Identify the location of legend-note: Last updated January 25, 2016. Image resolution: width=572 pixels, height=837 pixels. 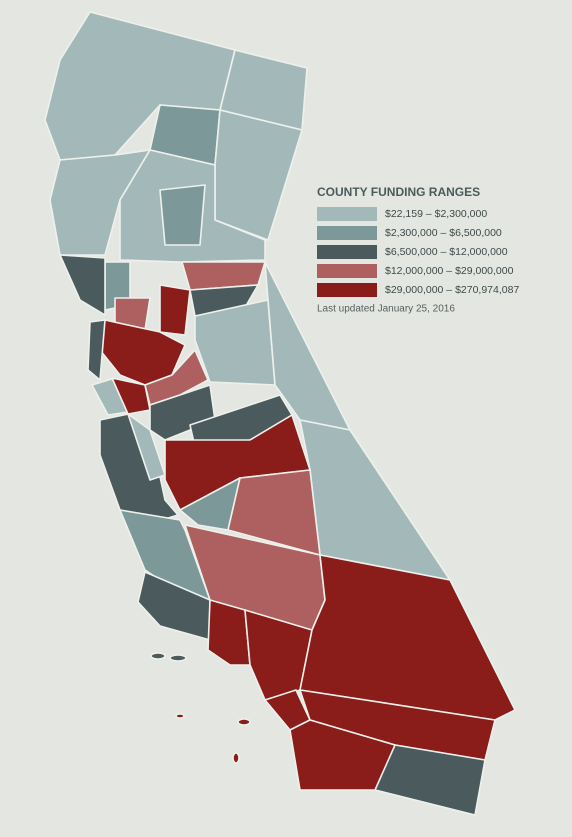
(386, 309).